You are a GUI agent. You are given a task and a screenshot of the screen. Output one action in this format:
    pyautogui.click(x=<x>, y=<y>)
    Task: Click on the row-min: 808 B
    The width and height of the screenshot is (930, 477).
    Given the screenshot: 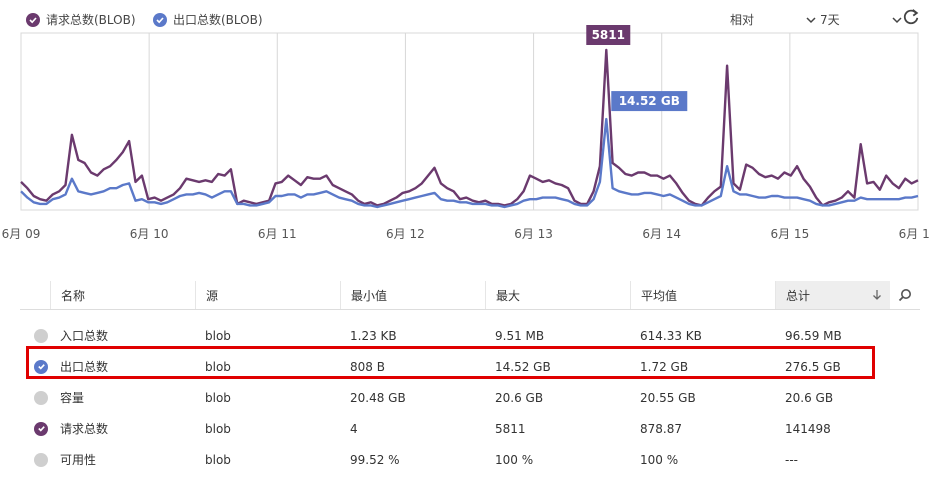 What is the action you would take?
    pyautogui.click(x=367, y=366)
    